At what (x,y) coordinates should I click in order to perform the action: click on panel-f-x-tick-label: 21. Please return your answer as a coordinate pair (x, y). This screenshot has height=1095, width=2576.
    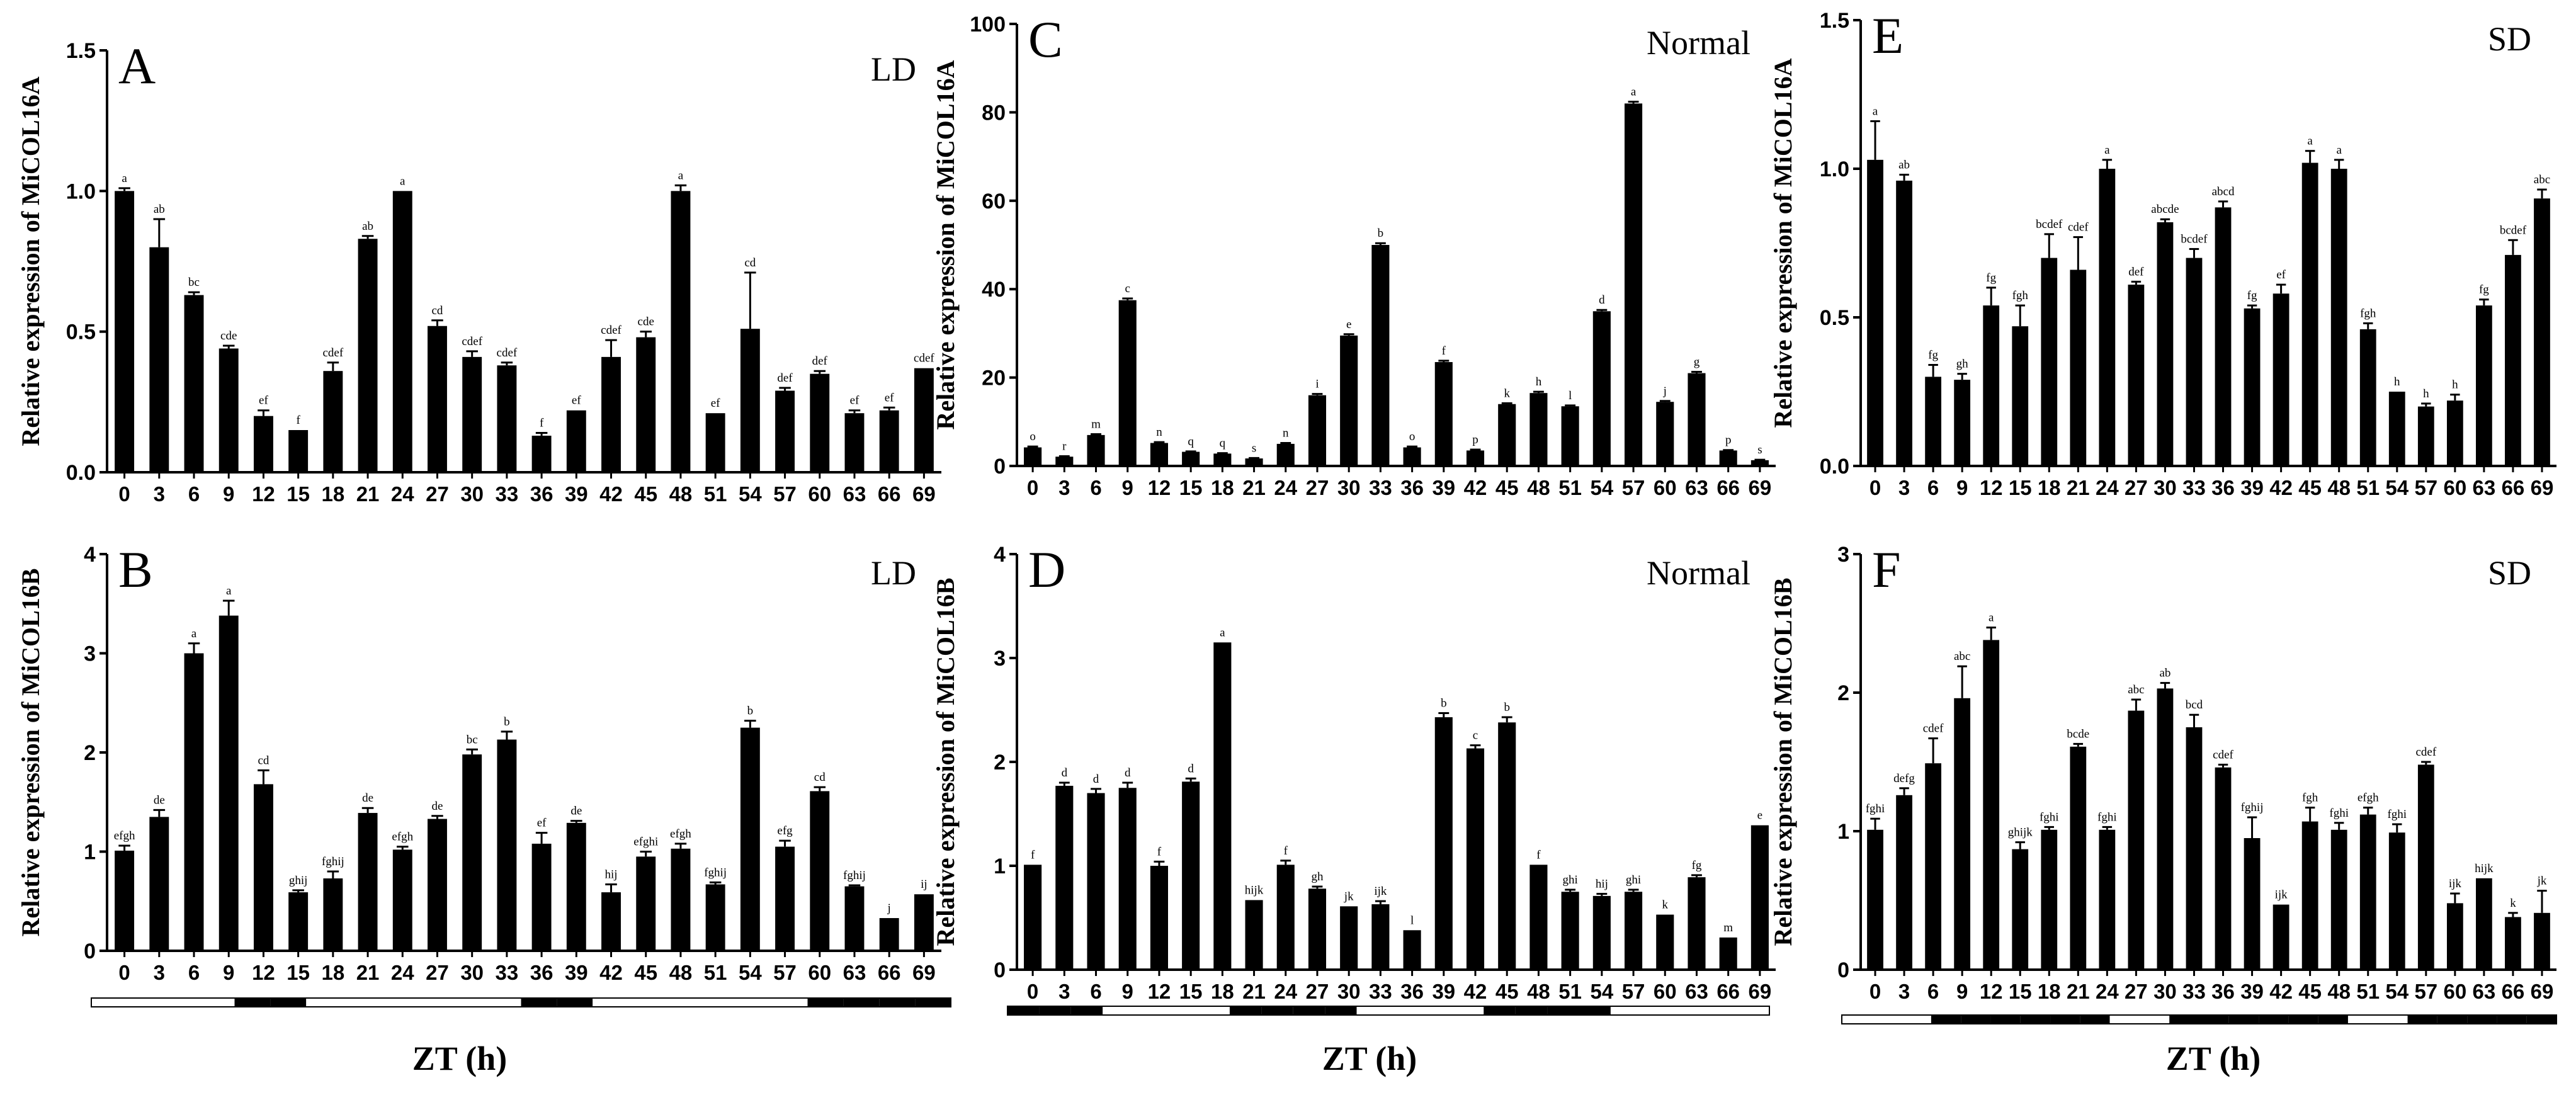
    Looking at the image, I should click on (2078, 992).